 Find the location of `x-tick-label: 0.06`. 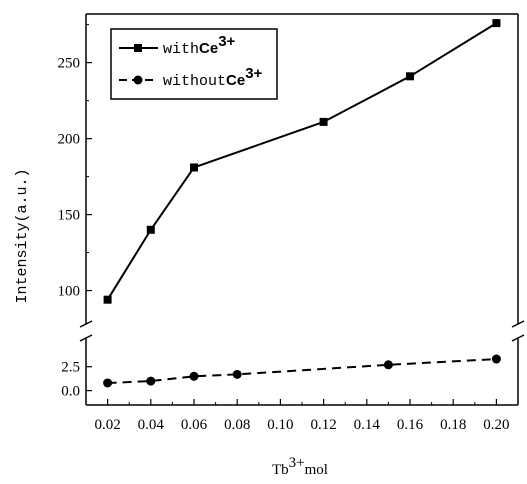

x-tick-label: 0.06 is located at coordinates (194, 425).